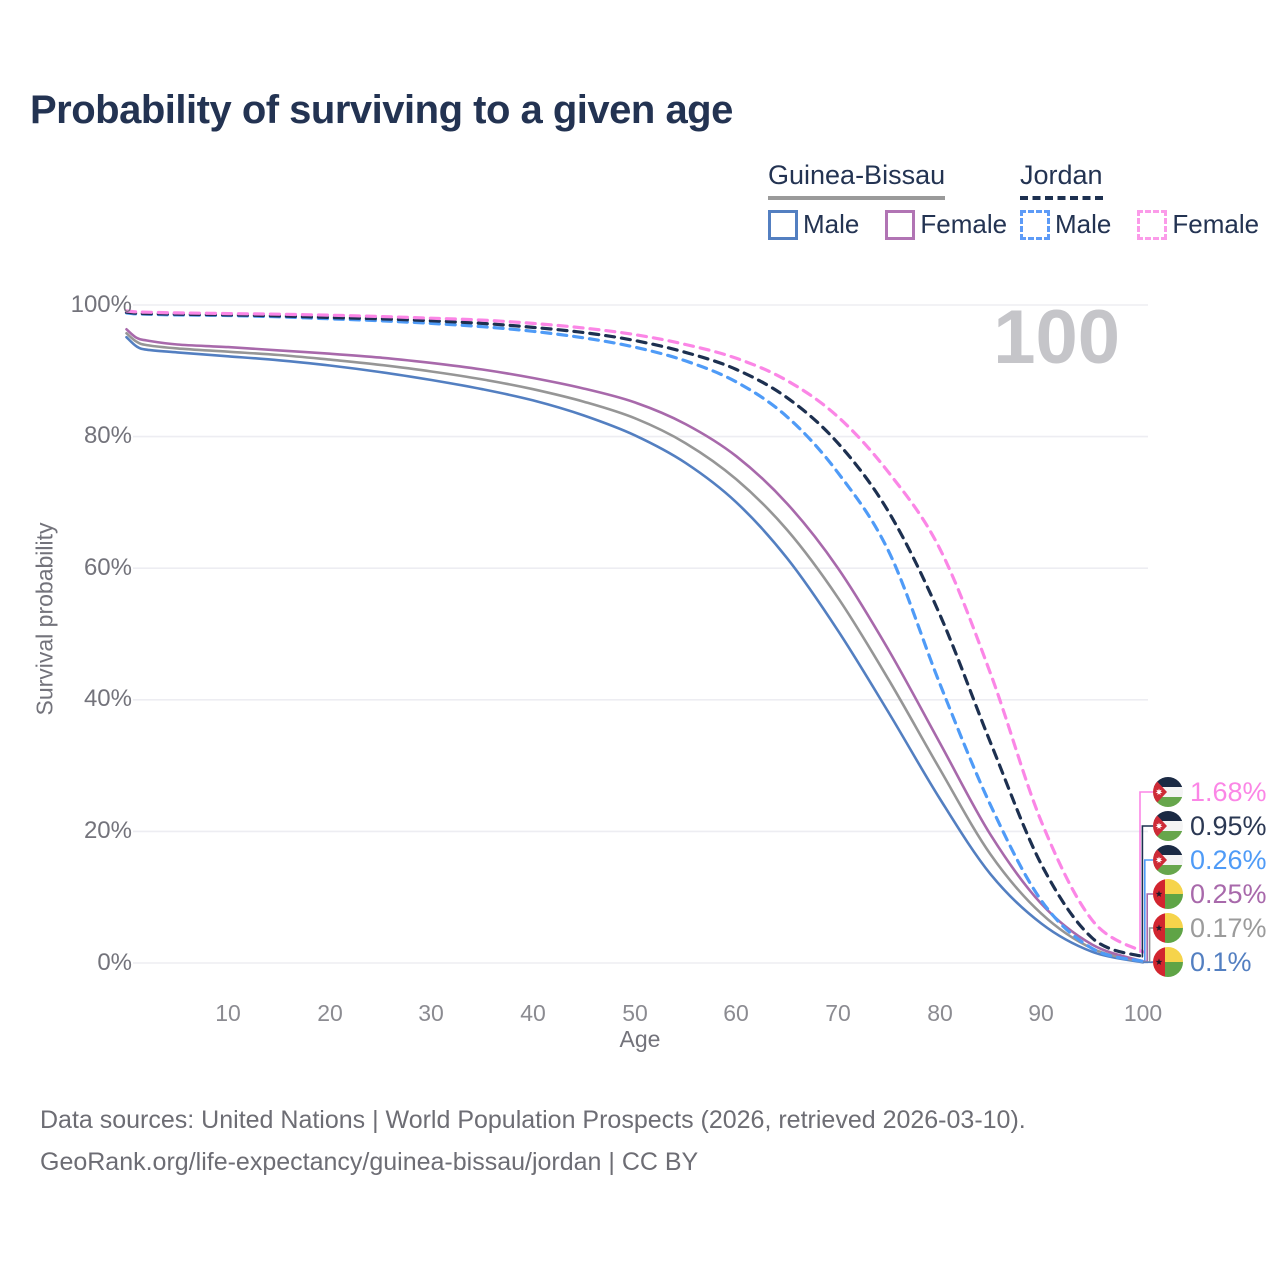  I want to click on end-label-jordan-both: 0.95%, so click(1210, 826).